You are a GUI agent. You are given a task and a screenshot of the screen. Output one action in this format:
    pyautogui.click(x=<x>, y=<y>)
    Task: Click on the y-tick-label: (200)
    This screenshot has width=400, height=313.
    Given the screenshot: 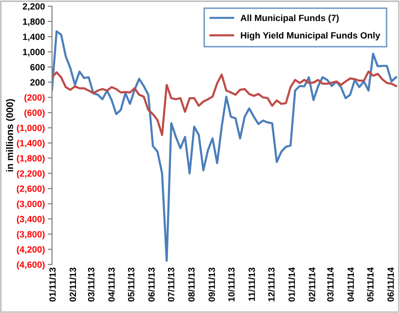 What is the action you would take?
    pyautogui.click(x=34, y=98)
    